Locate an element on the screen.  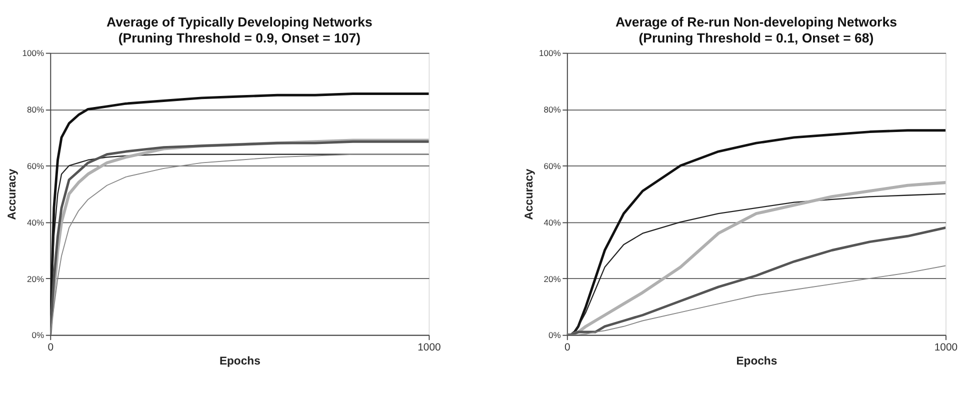
chart-title: Average of Re-run Non-developing Networks is located at coordinates (756, 22).